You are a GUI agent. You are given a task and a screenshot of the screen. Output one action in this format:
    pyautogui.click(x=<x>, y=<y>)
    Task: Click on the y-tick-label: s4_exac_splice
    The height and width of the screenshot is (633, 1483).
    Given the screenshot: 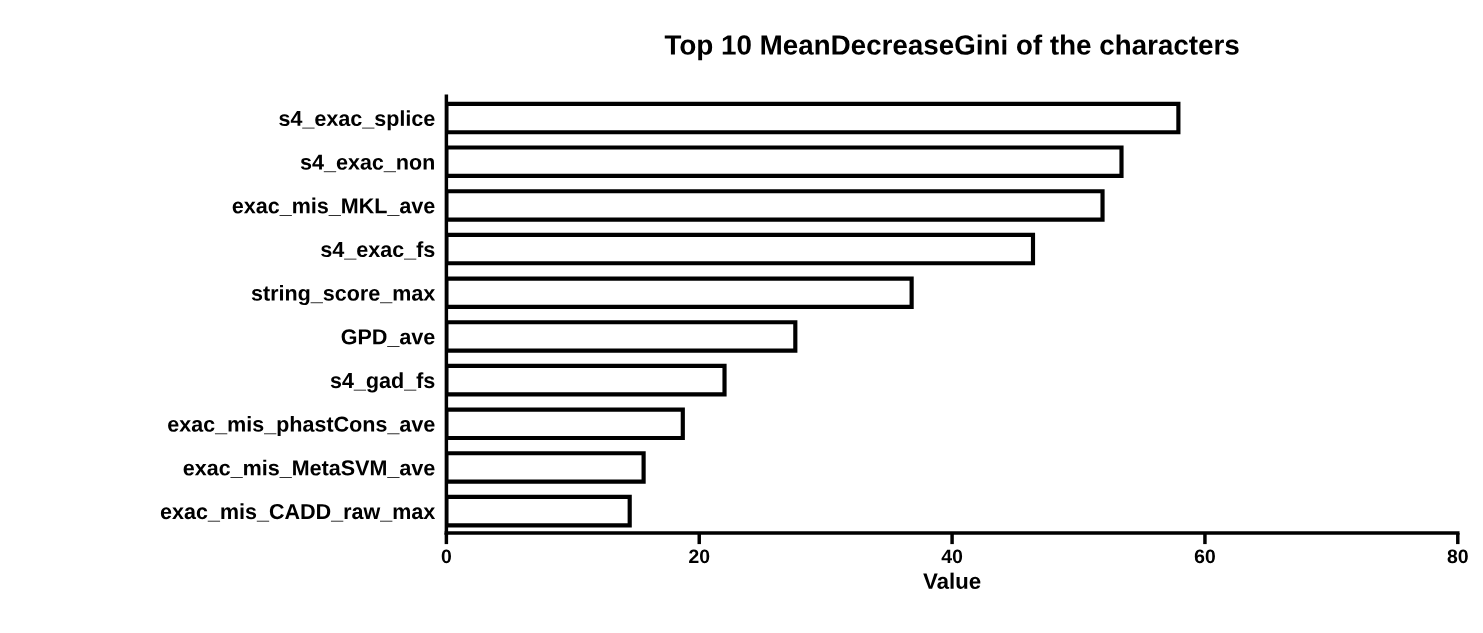 What is the action you would take?
    pyautogui.click(x=357, y=120)
    